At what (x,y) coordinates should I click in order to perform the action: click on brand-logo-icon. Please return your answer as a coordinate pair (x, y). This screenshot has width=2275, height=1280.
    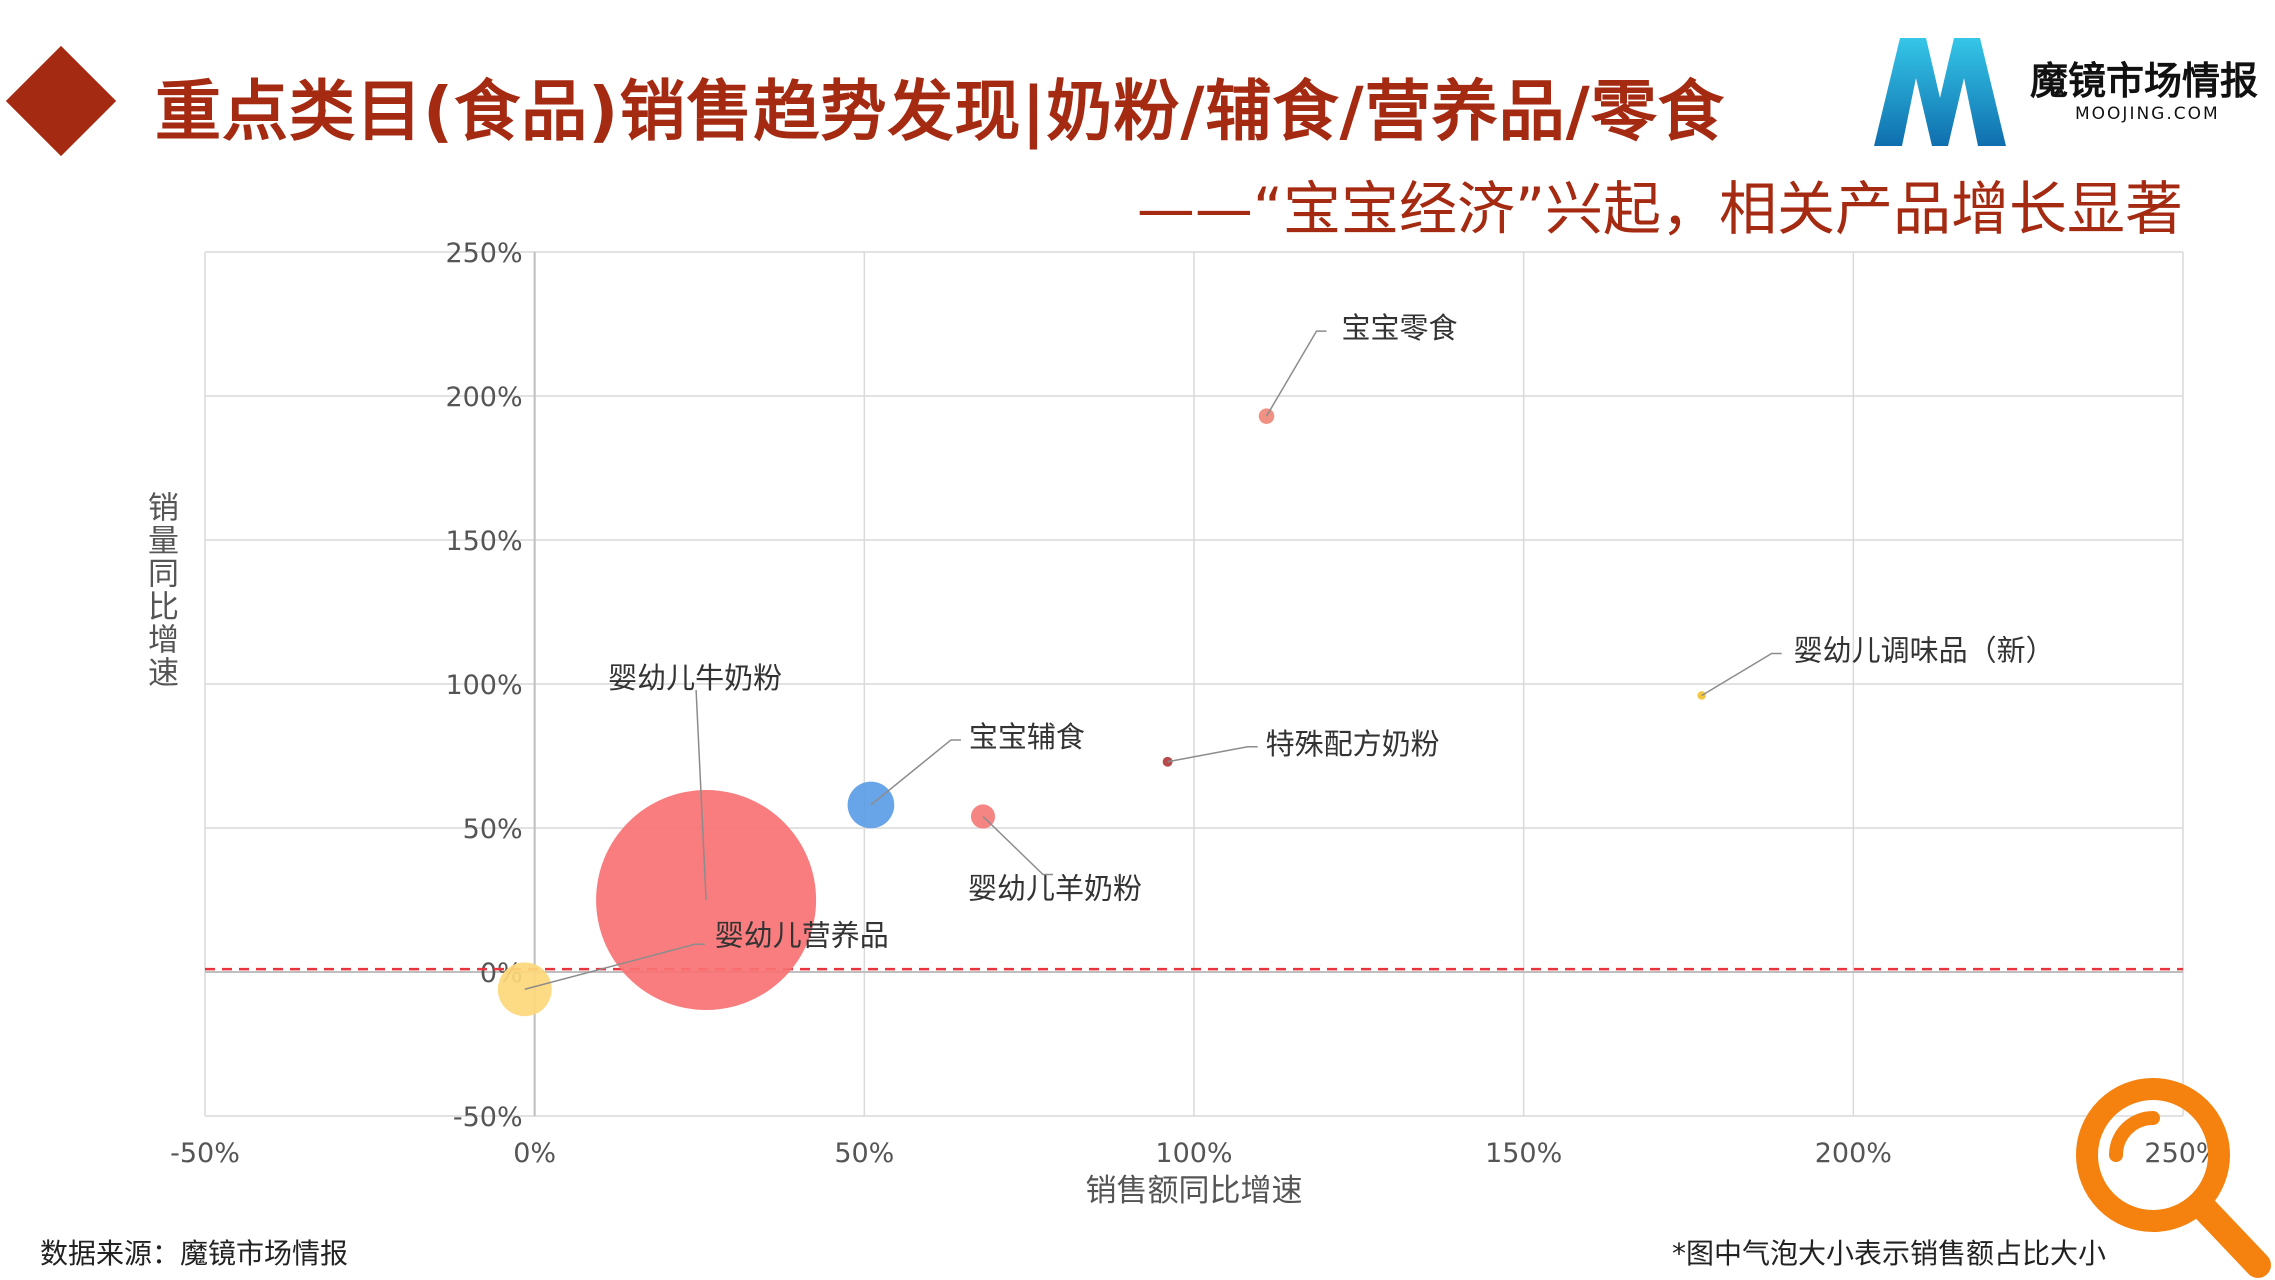
    Looking at the image, I should click on (1940, 92).